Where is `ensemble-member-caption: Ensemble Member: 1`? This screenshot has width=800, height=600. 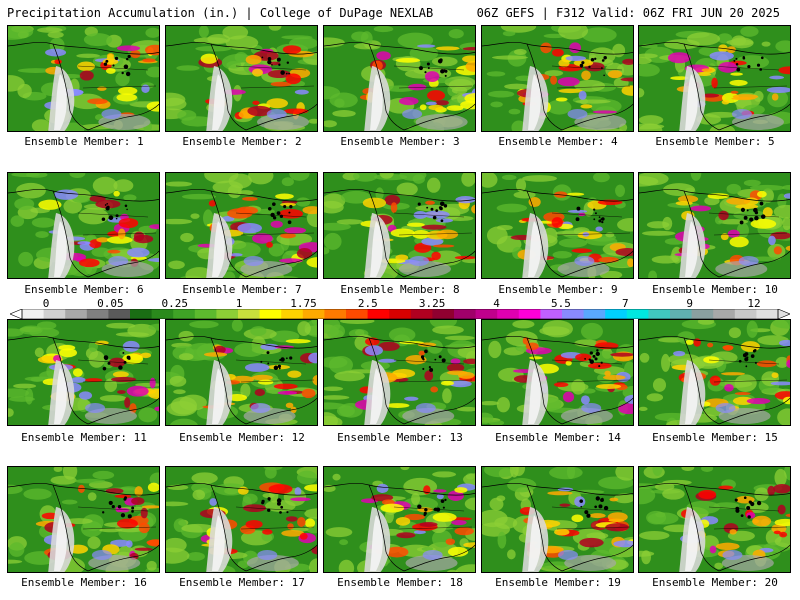 ensemble-member-caption: Ensemble Member: 1 is located at coordinates (84, 141).